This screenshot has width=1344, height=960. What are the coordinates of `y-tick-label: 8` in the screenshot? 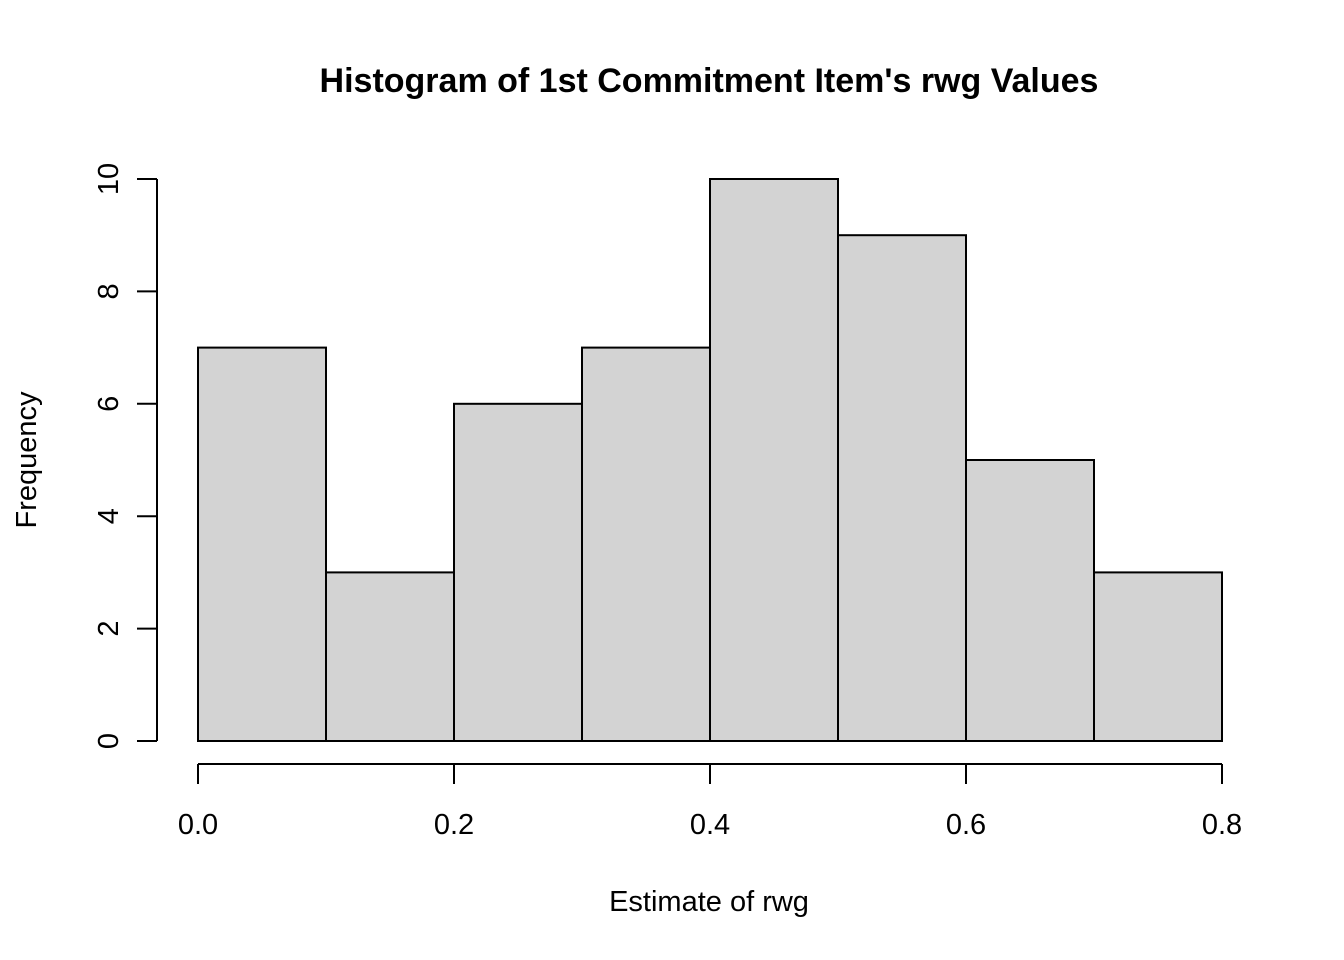 It's located at (109, 291).